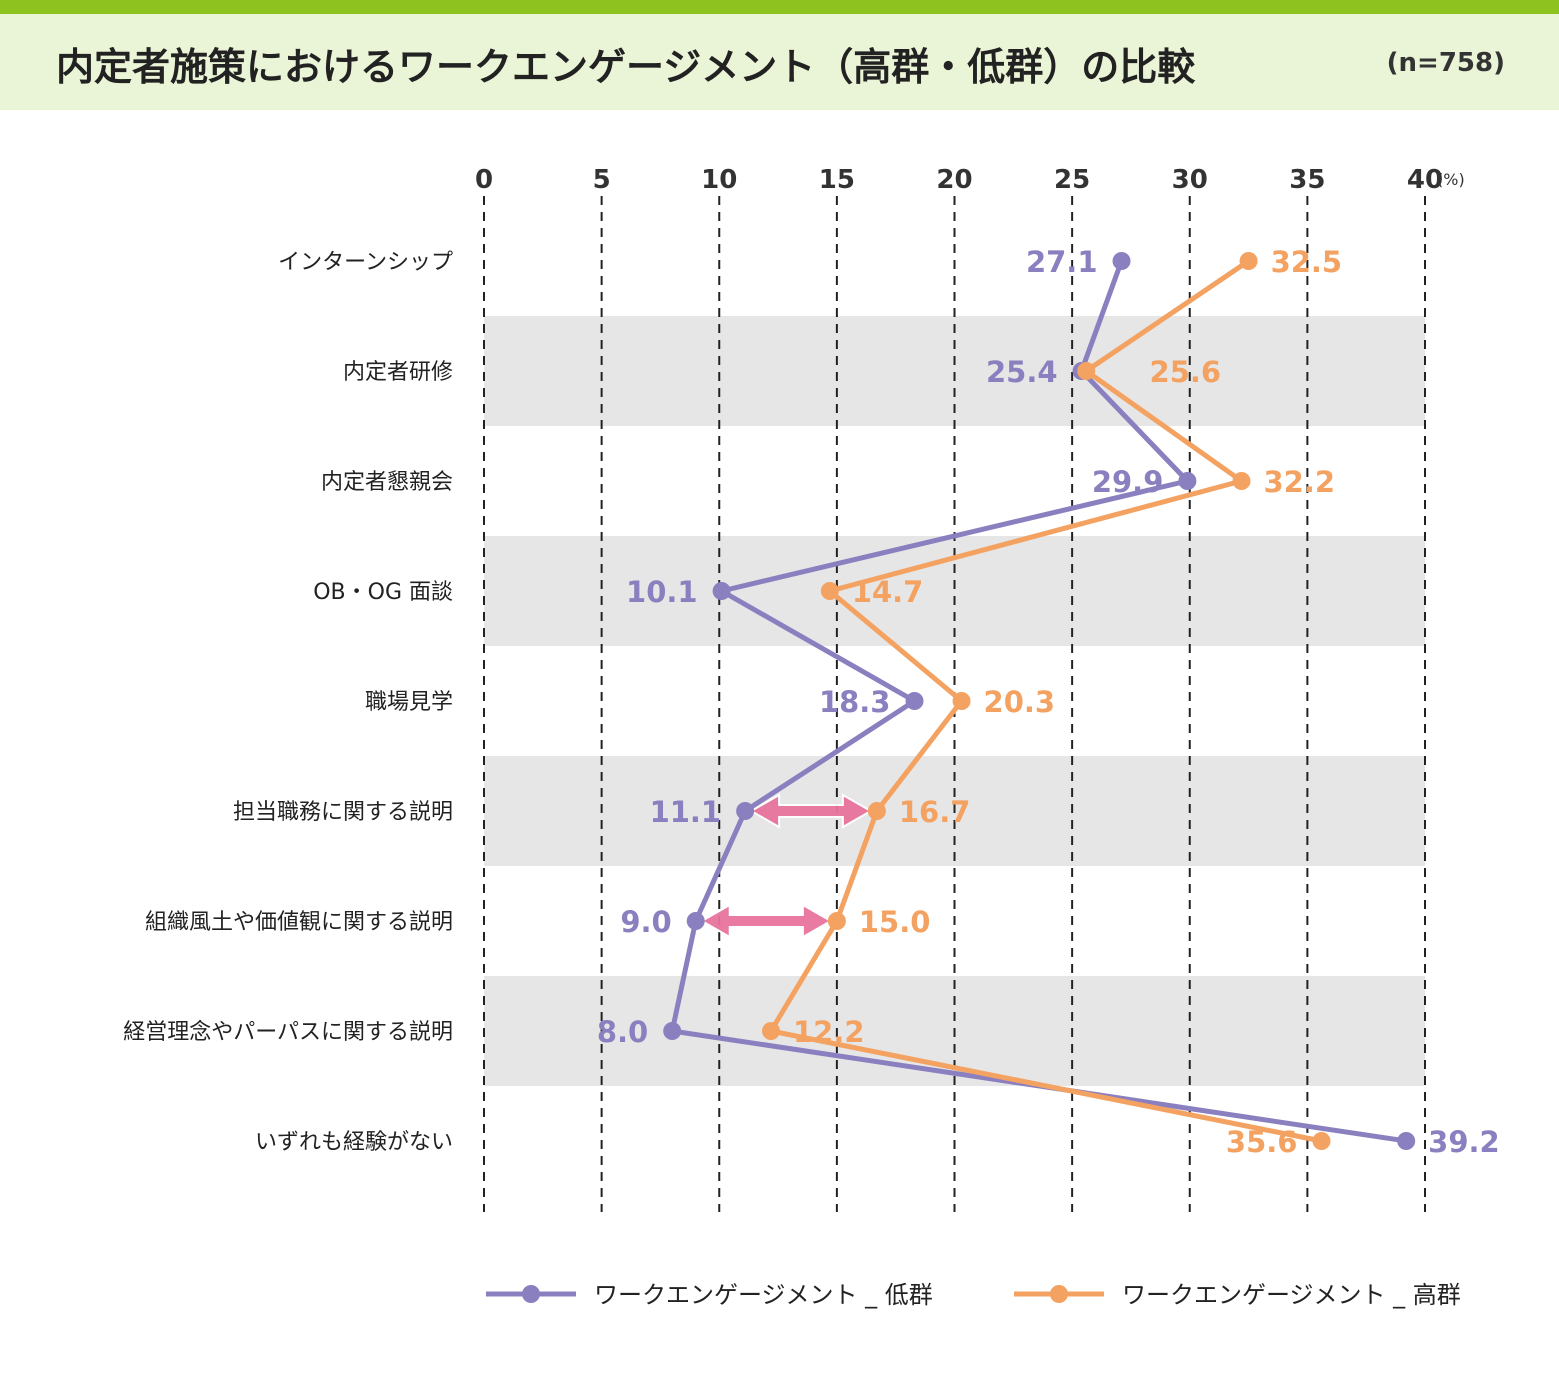 The image size is (1559, 1396). I want to click on data-label: 14.7, so click(888, 592).